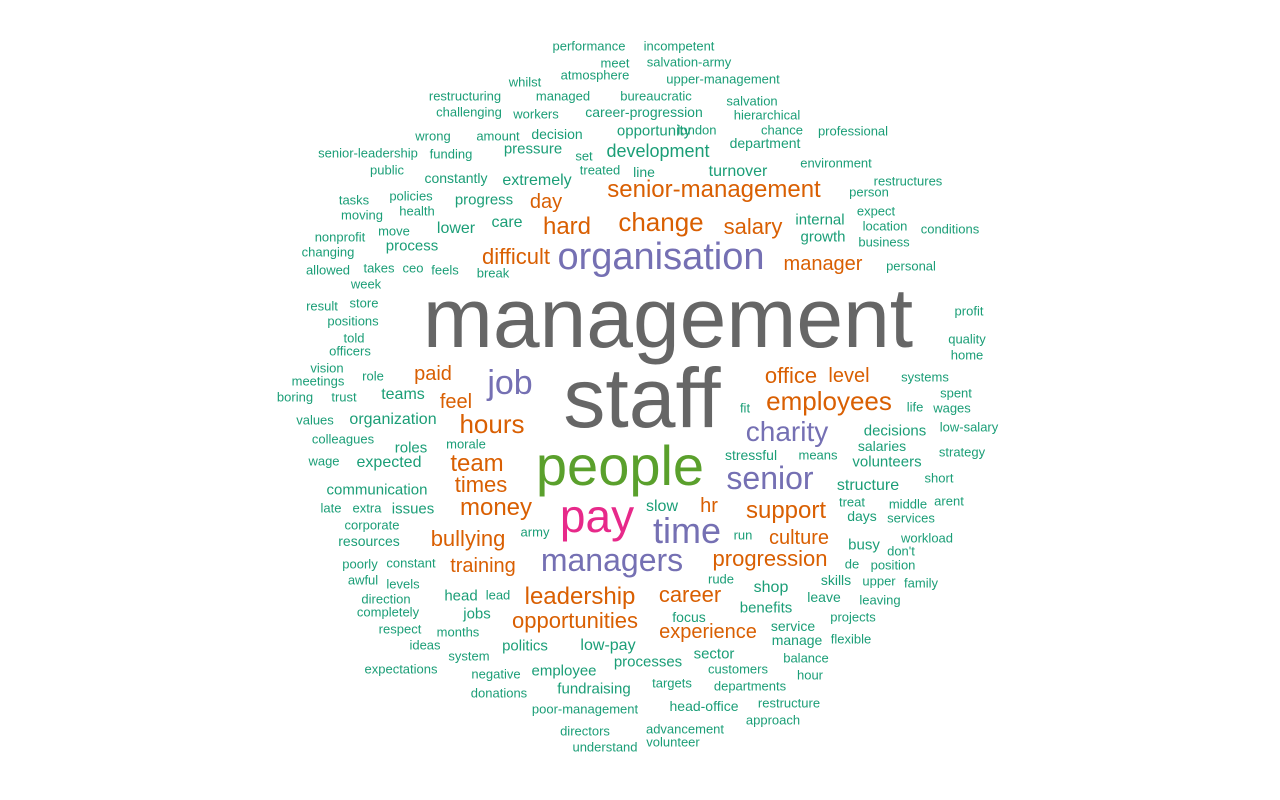  I want to click on cloud-word: atmosphere, so click(595, 75).